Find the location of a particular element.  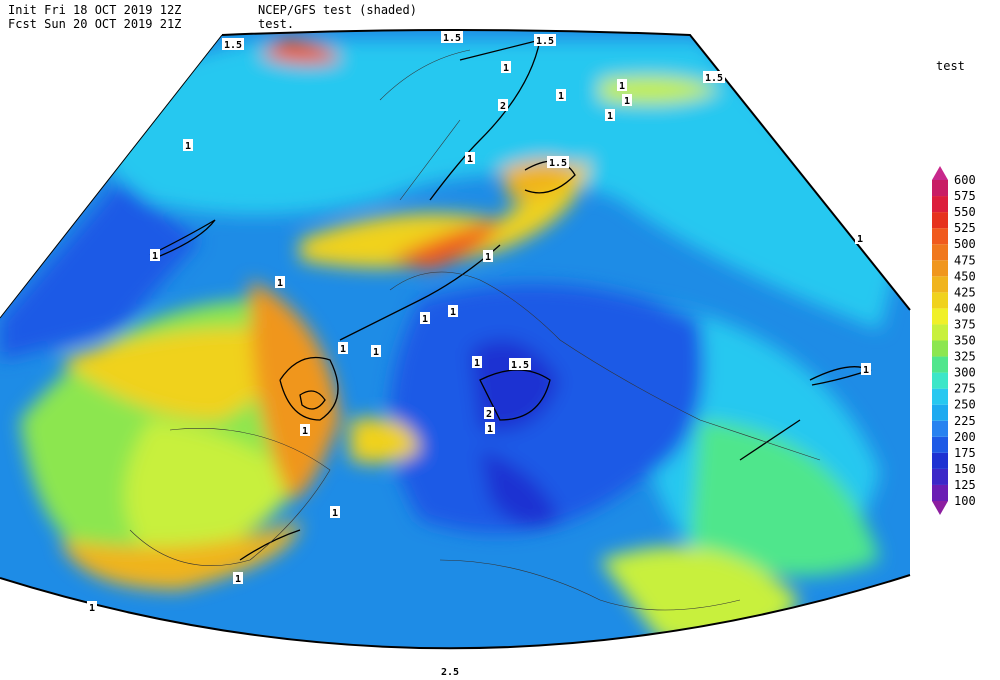

colorbar-label: 375 is located at coordinates (965, 324).